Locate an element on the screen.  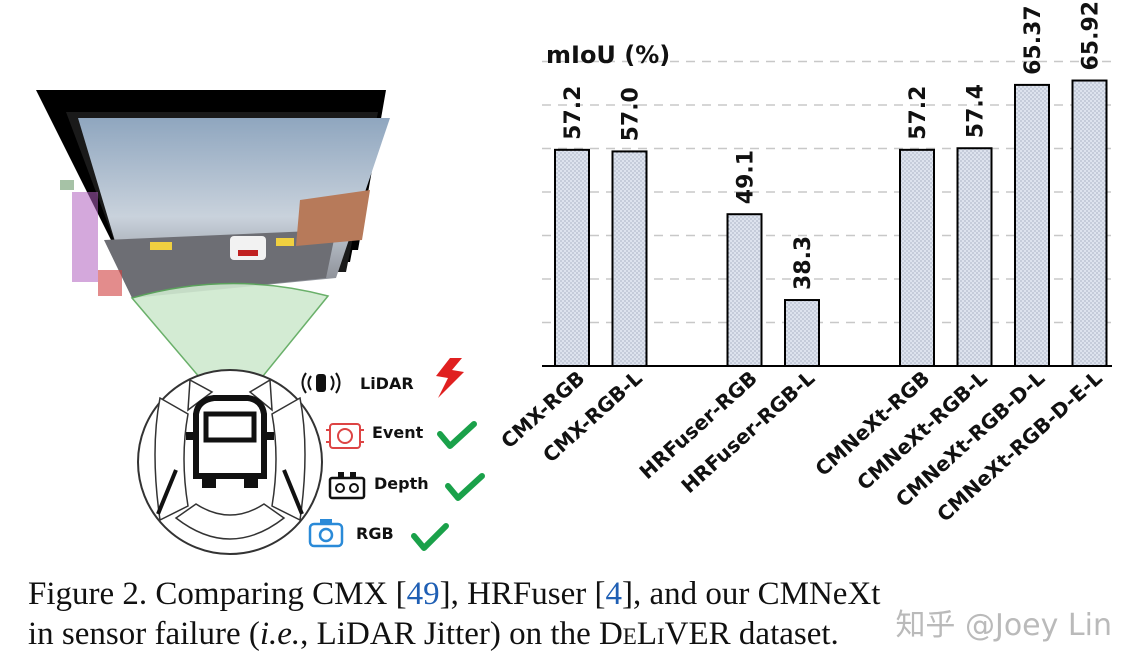
sensor-label-lidar: LiDAR is located at coordinates (387, 383).